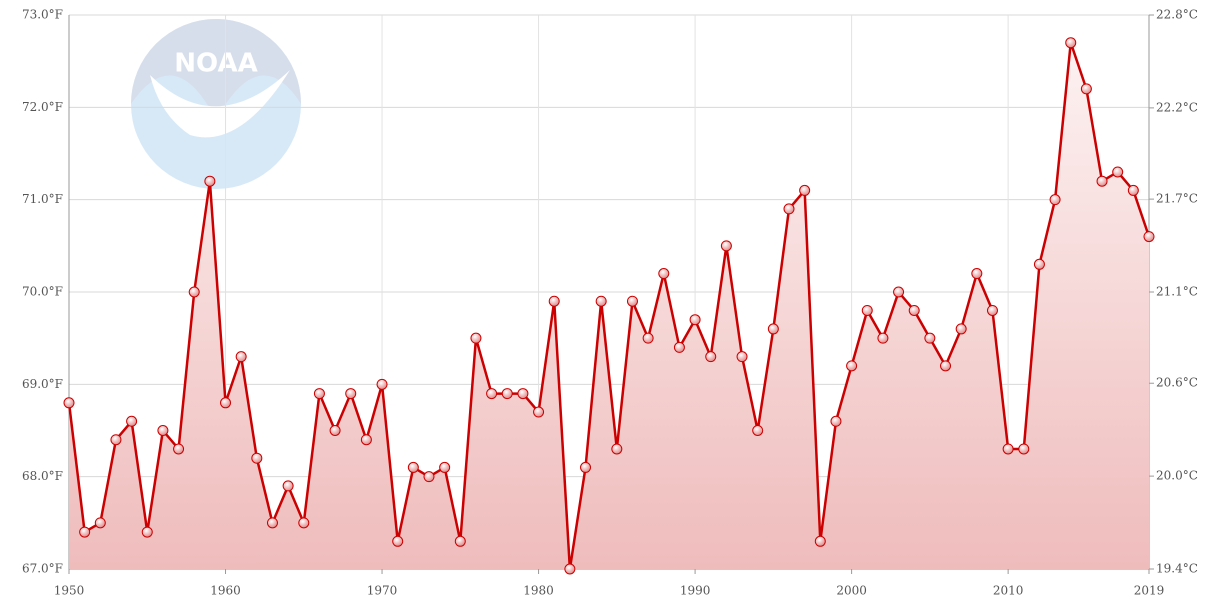 Image resolution: width=1216 pixels, height=603 pixels. I want to click on x-tick-label: 1980, so click(538, 591).